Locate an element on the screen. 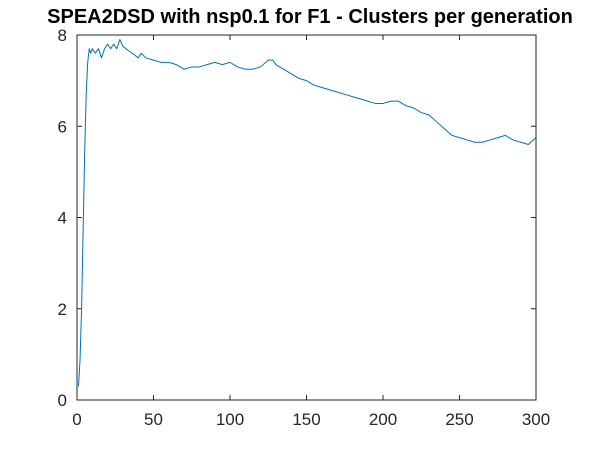 The height and width of the screenshot is (450, 592). x-tick-label: 50 is located at coordinates (153, 419).